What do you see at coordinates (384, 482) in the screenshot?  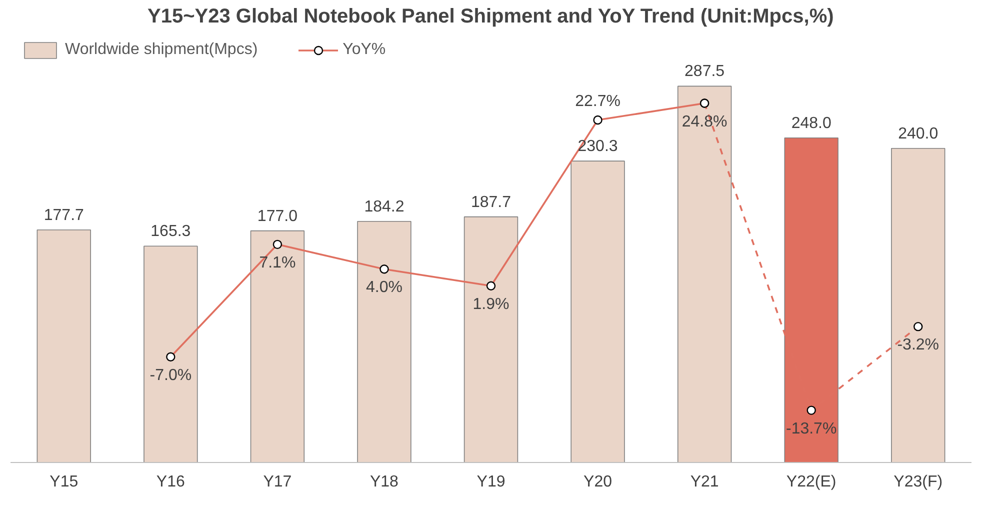 I see `x-tick-label: Y18` at bounding box center [384, 482].